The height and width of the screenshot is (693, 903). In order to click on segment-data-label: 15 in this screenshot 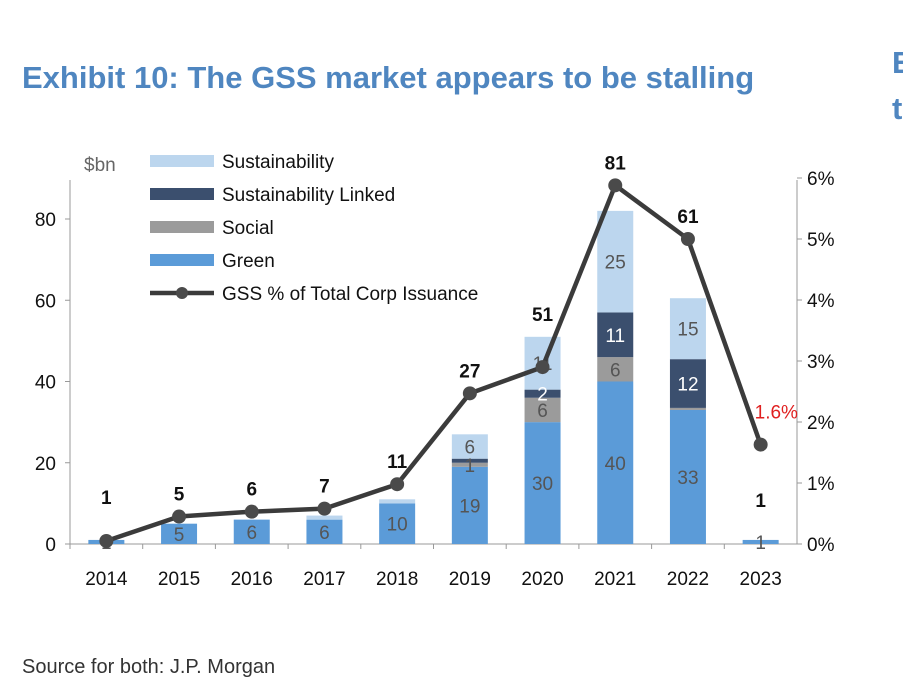, I will do `click(687, 330)`.